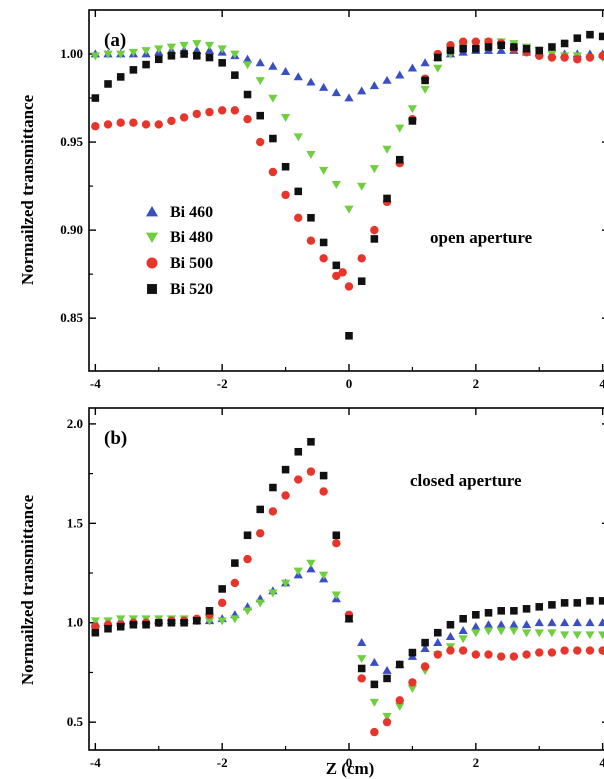  Describe the element at coordinates (466, 480) in the screenshot. I see `annotation-closed-aperture: closed aperture` at that location.